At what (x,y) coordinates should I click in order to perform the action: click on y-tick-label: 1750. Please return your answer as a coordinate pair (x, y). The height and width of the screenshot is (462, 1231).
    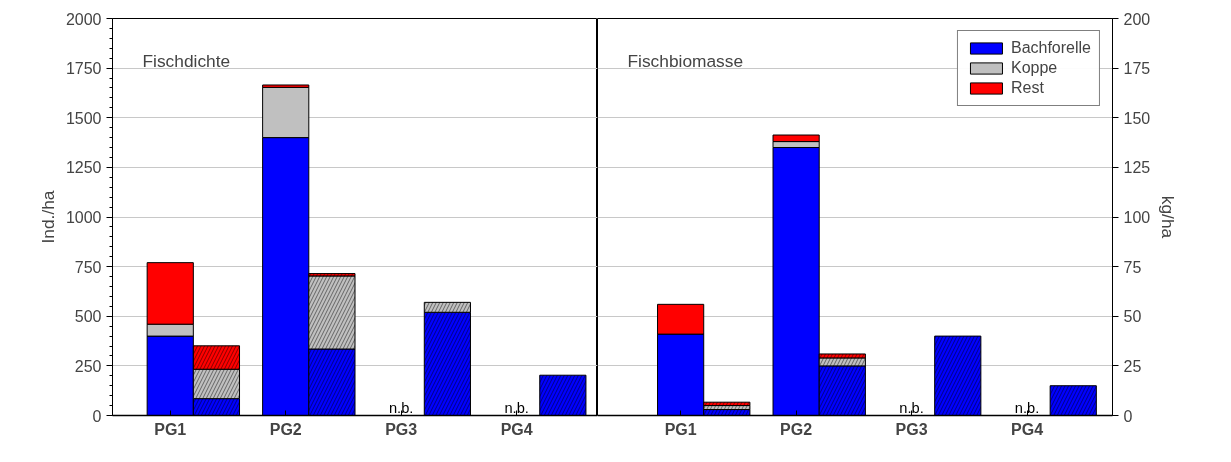
    Looking at the image, I should click on (83, 69).